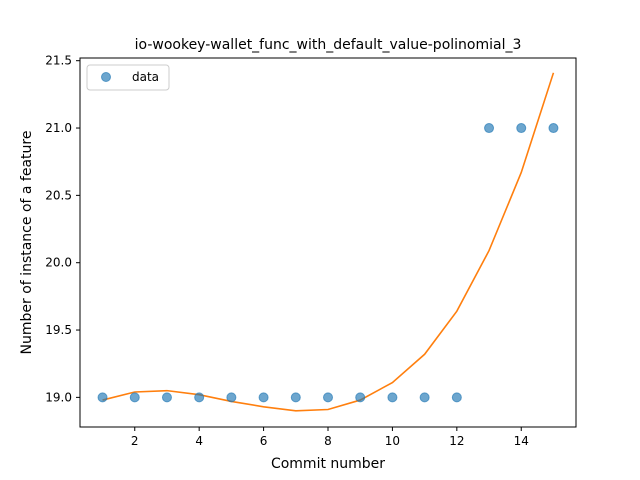 This screenshot has height=480, width=640. I want to click on x-tick-label: 6, so click(264, 441).